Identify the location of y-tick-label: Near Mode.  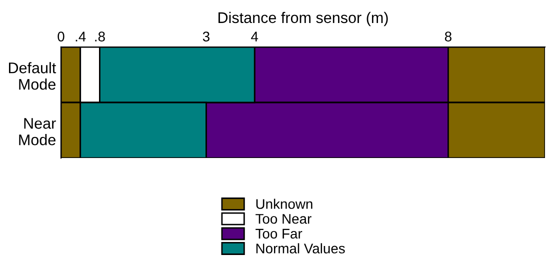
(37, 132).